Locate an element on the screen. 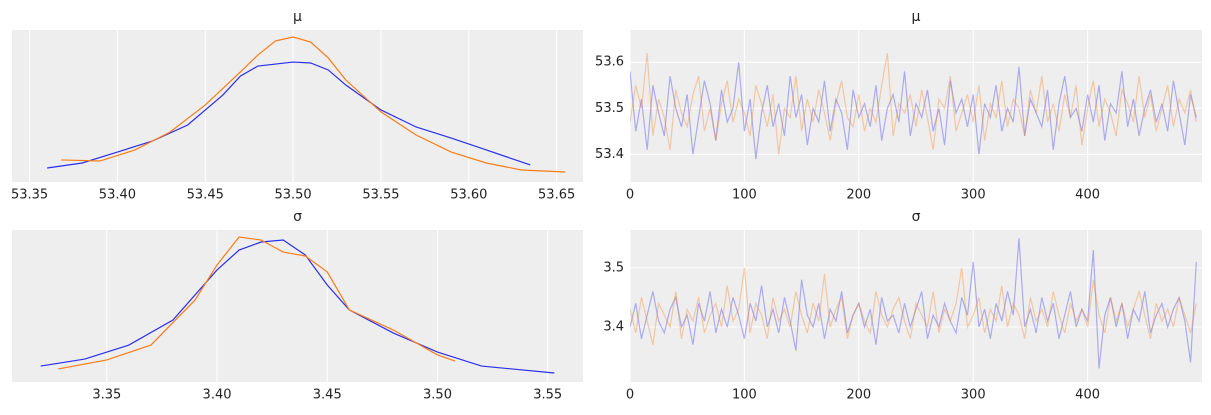 The width and height of the screenshot is (1211, 415). y-tick-label: 3.4 is located at coordinates (613, 326).